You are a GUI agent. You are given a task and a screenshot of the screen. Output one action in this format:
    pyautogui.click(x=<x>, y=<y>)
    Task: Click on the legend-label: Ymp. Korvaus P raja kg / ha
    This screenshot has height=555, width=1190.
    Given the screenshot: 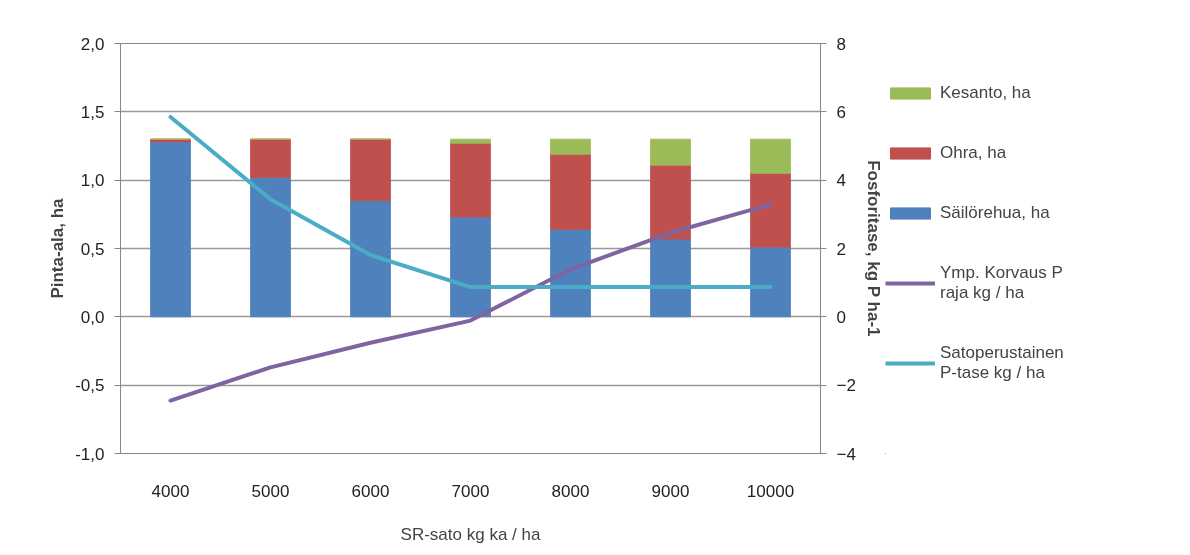 What is the action you would take?
    pyautogui.click(x=1001, y=283)
    